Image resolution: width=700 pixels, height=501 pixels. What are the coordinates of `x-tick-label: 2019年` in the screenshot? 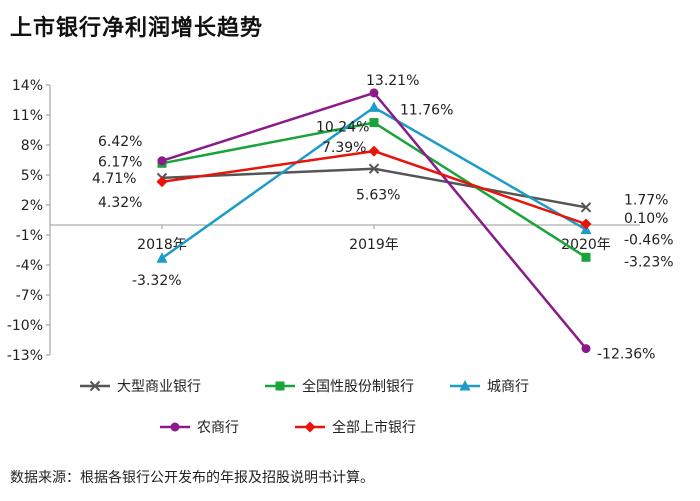 It's located at (374, 245).